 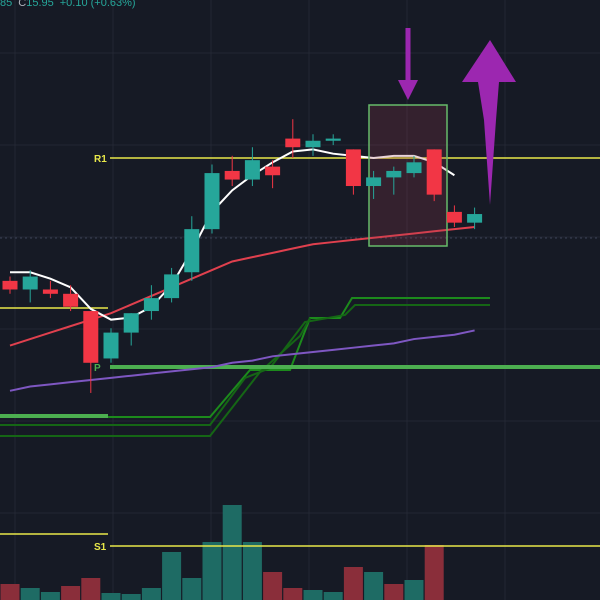 I want to click on prev-value-fragment: 85, so click(x=6, y=4).